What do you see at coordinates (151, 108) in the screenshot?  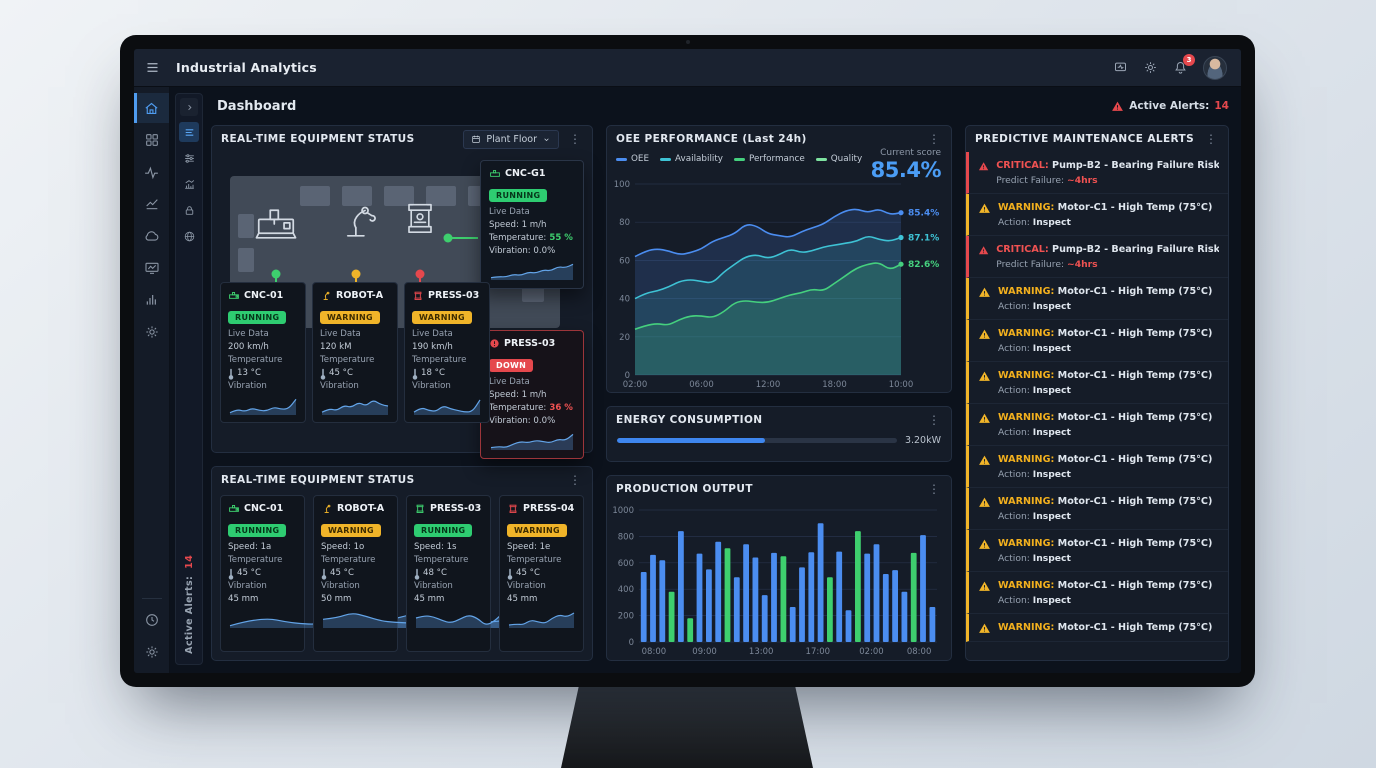 I see `sidebar-item-home` at bounding box center [151, 108].